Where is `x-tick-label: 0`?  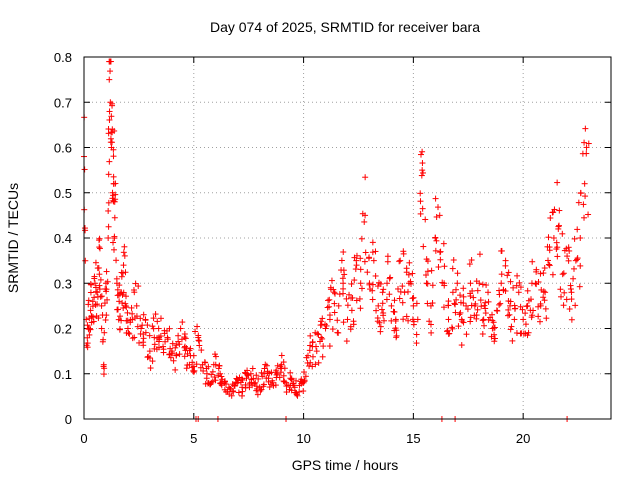 x-tick-label: 0 is located at coordinates (83, 438).